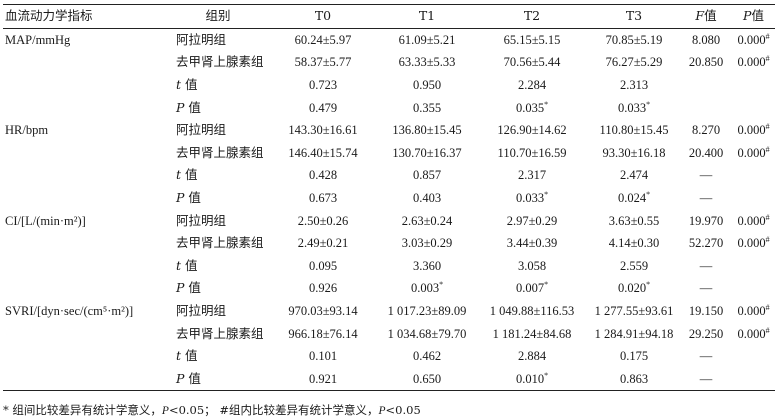  I want to click on p-value-t2: 0.007*, so click(532, 288).